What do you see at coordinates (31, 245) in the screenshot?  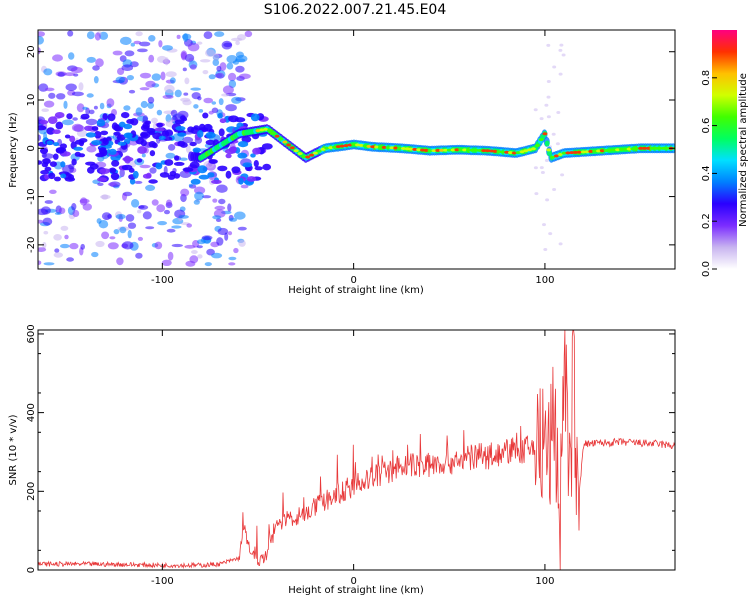 I see `y-tick-label: -20` at bounding box center [31, 245].